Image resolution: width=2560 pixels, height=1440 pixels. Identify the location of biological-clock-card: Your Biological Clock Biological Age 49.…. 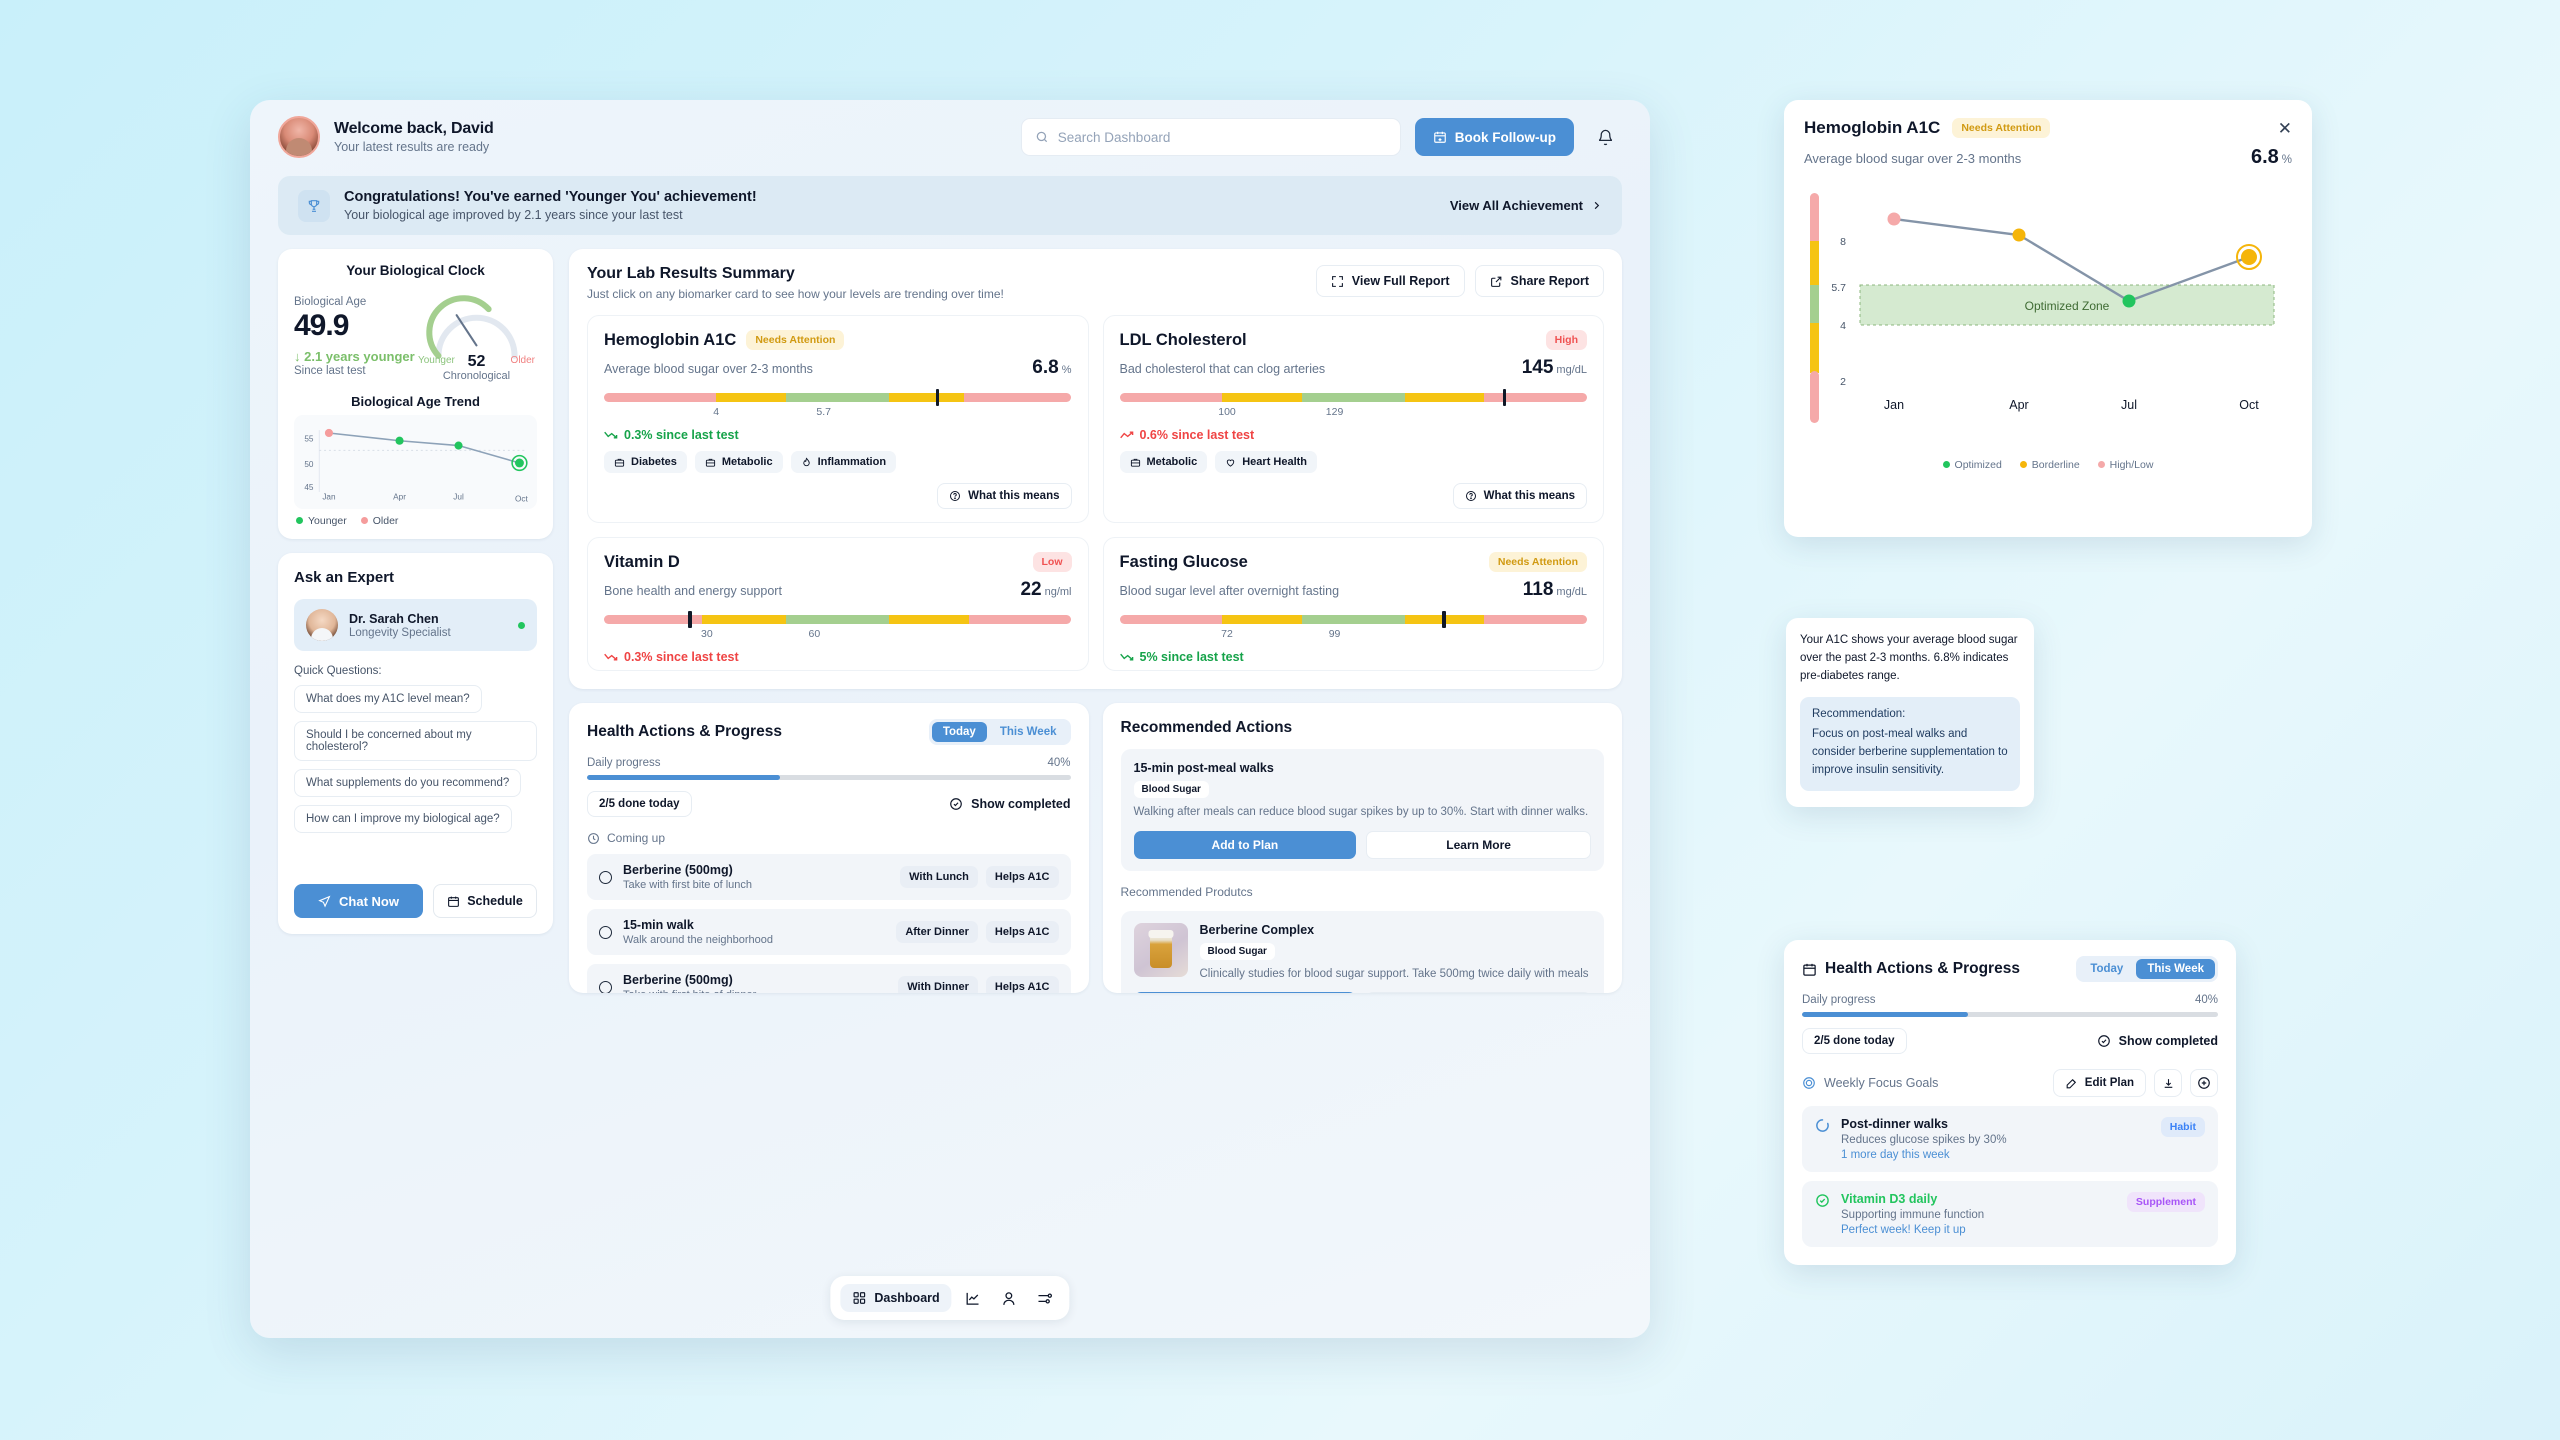
(415, 394).